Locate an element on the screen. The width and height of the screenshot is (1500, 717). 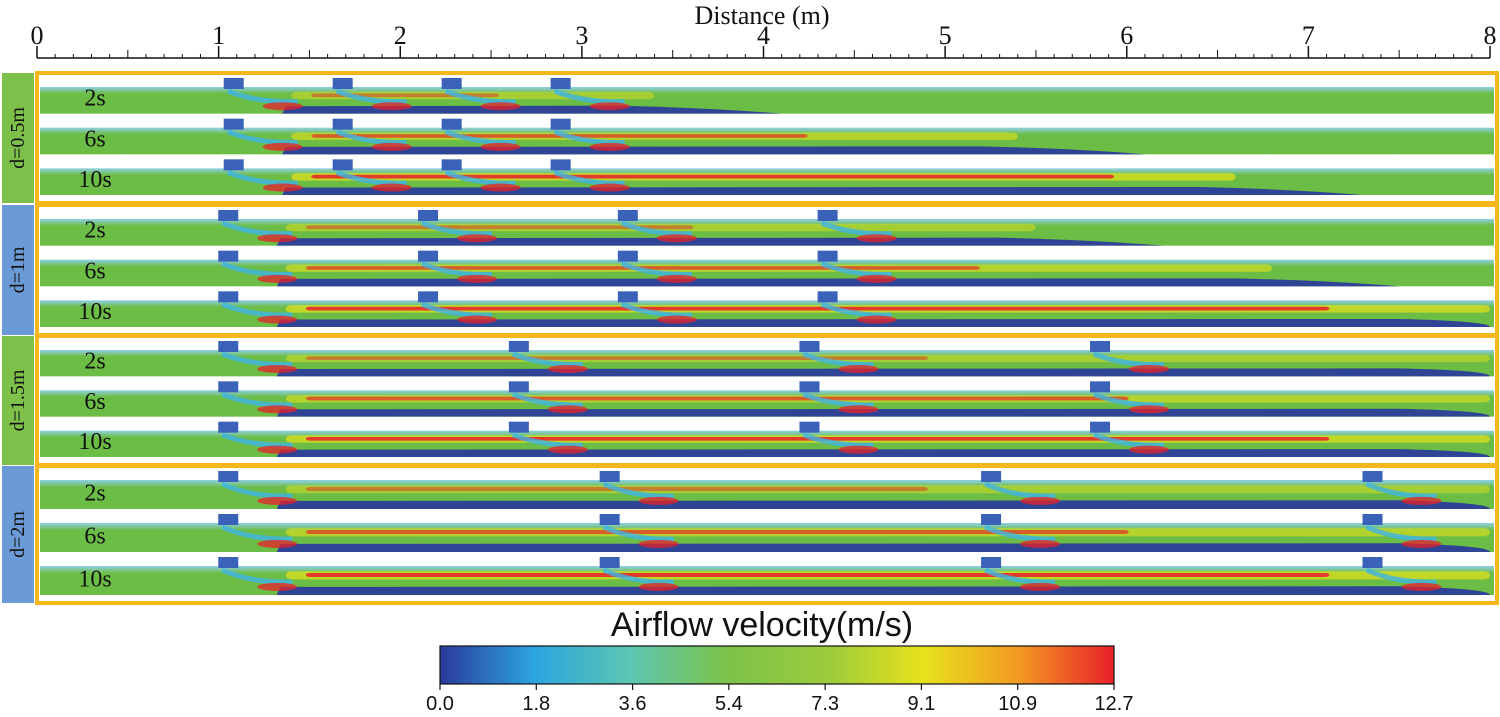
colorbar-tick-label: 1.8 is located at coordinates (536, 704).